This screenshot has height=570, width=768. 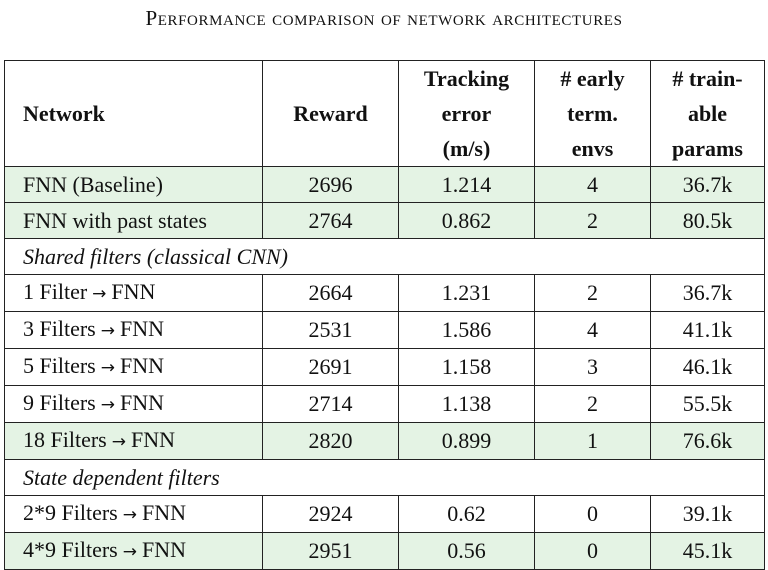 I want to click on section-row: State dependent filters, so click(x=384, y=477).